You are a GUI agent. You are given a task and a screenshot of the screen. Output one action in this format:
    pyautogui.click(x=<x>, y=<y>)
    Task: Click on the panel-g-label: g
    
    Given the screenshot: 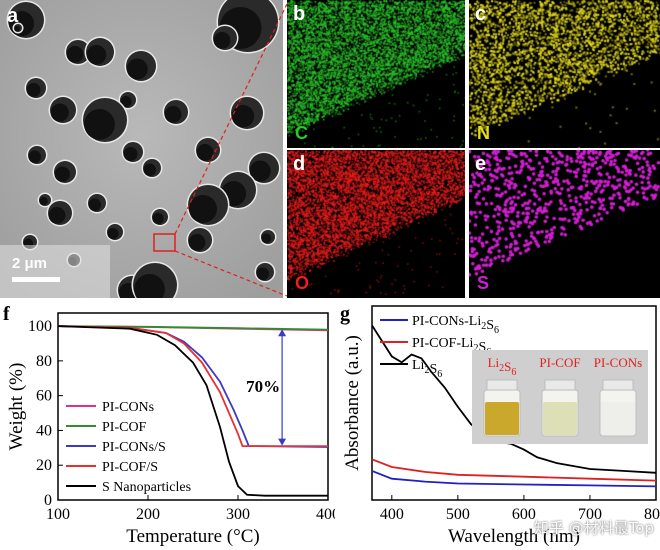 What is the action you would take?
    pyautogui.click(x=345, y=314)
    